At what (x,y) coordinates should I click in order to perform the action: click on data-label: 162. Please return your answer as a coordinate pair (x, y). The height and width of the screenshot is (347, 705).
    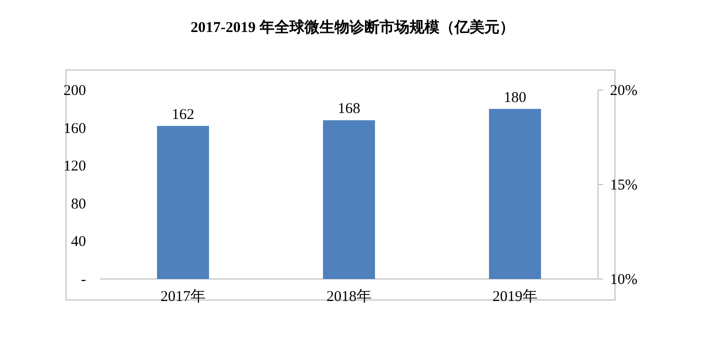
    Looking at the image, I should click on (183, 114).